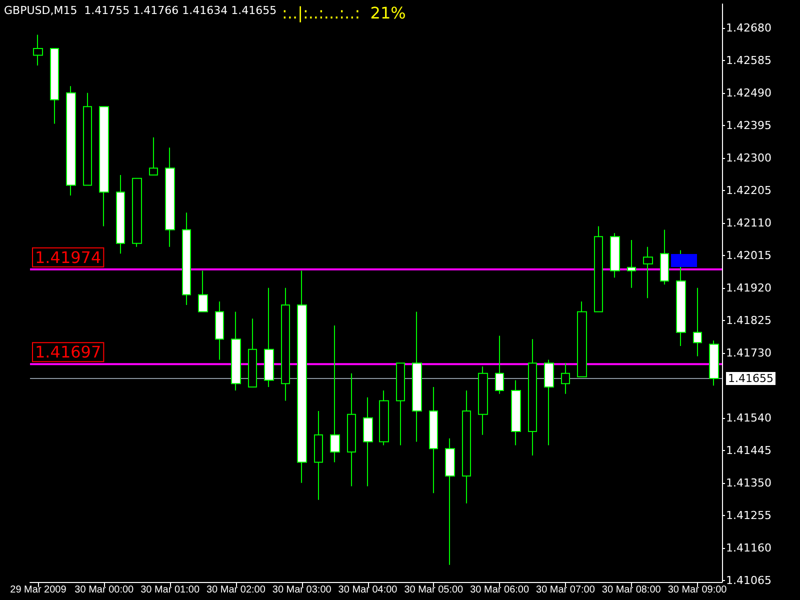 The image size is (800, 600). I want to click on annotation: :..|:..:...:..: 21%, so click(344, 13).